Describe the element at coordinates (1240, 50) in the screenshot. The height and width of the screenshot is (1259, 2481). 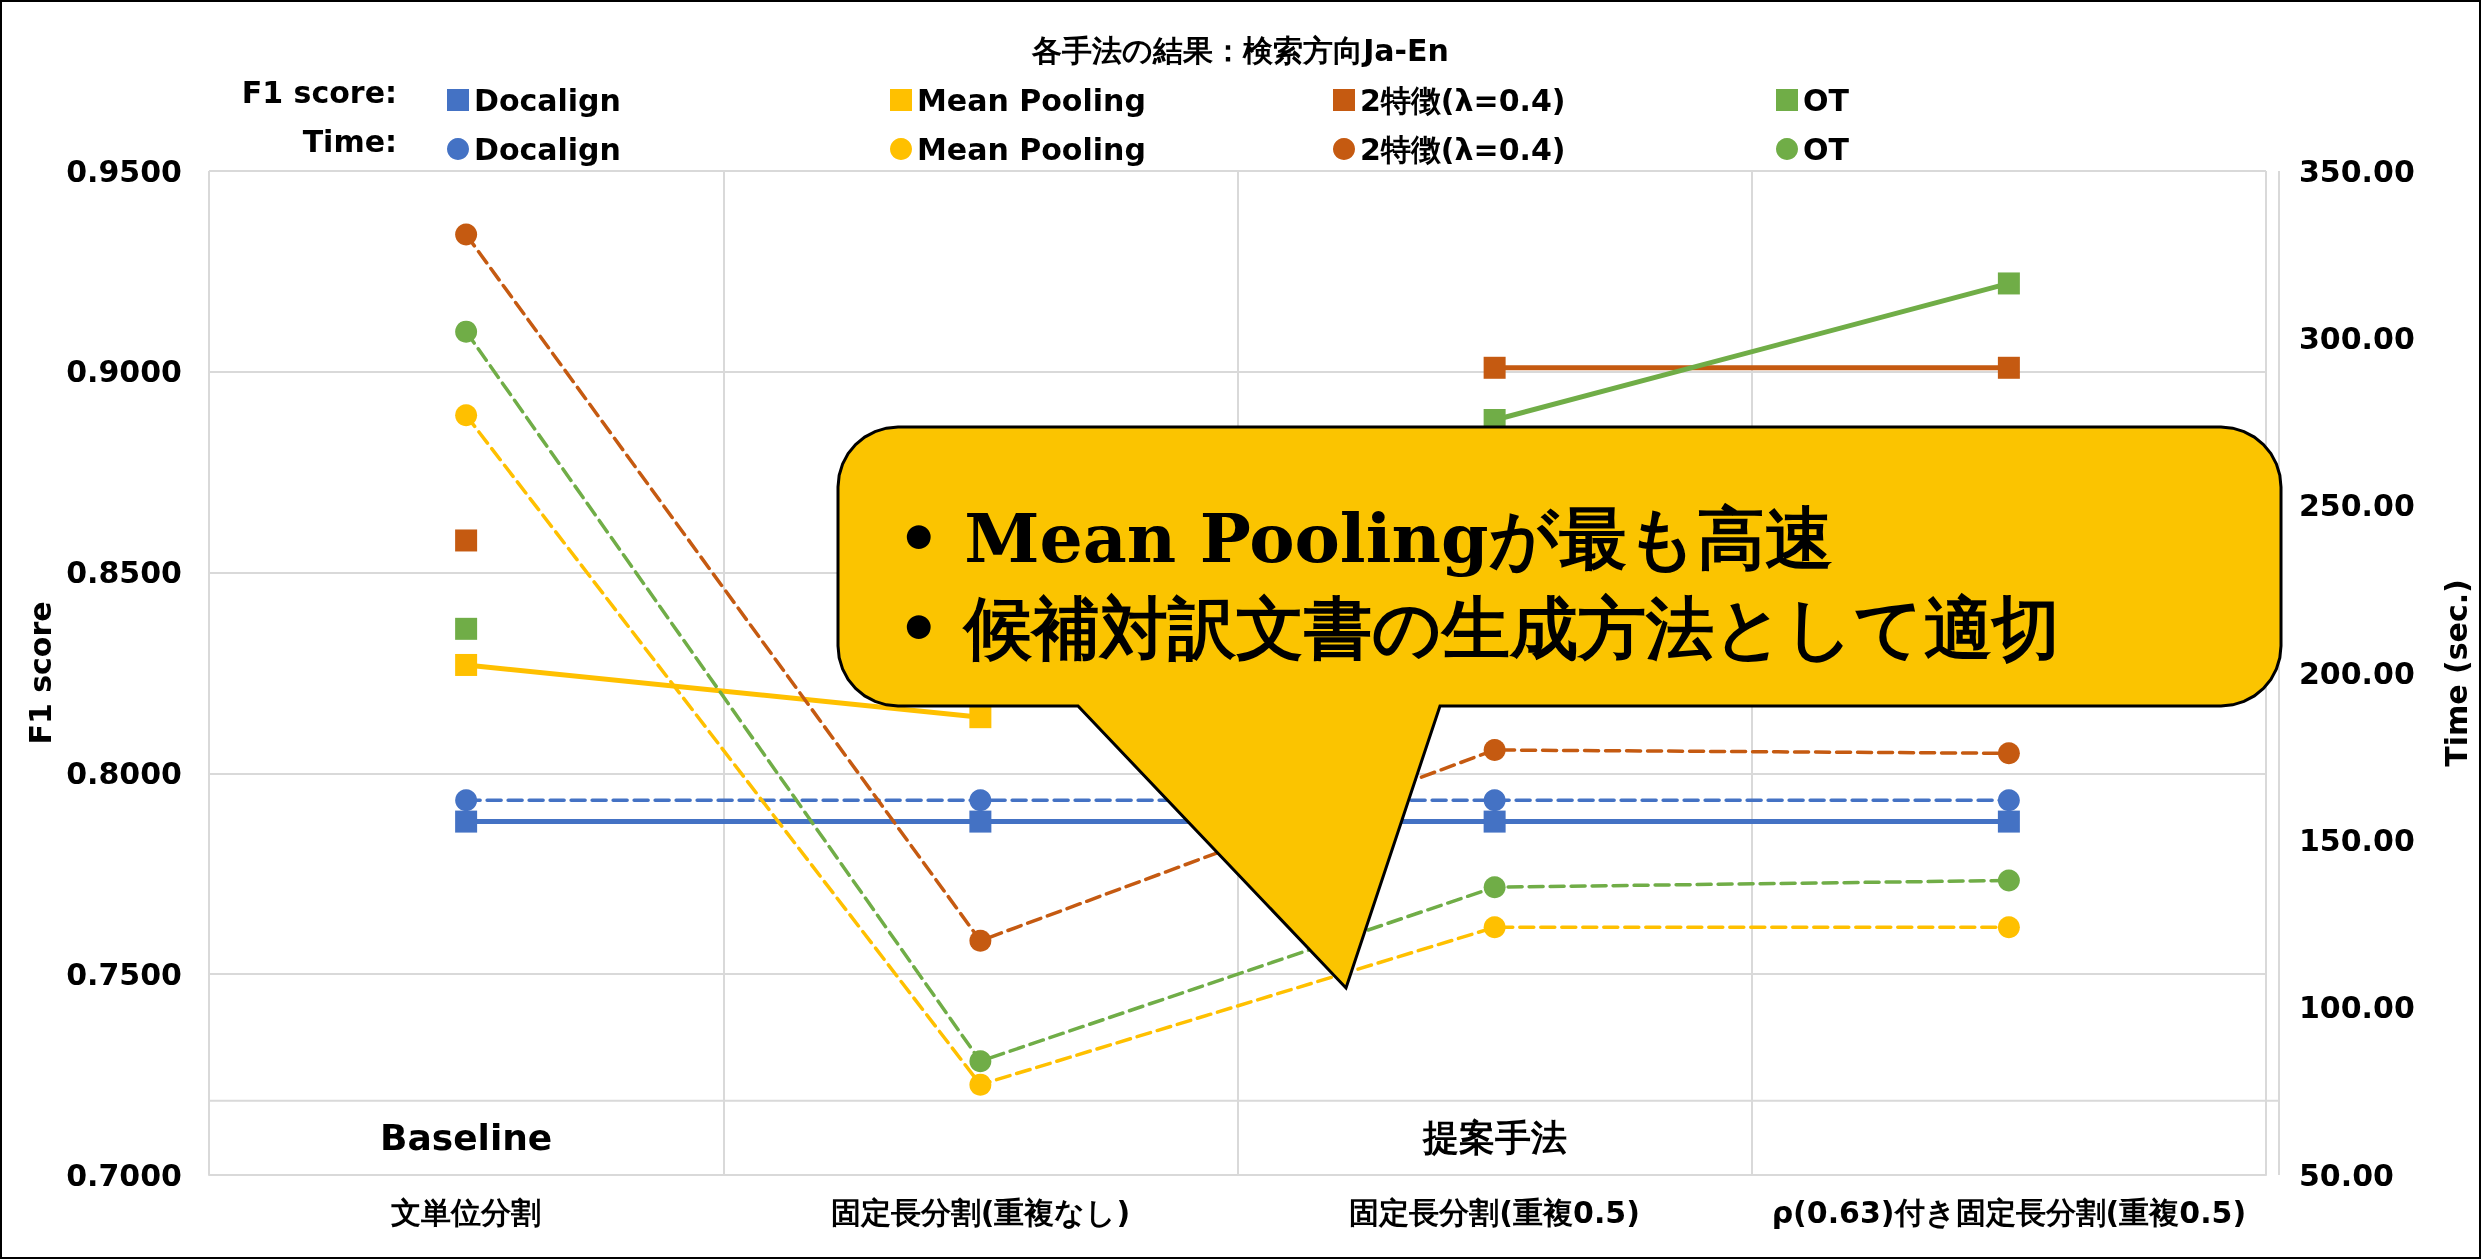
I see `chart-title: 各手法の結果：検索方向Ja-En` at that location.